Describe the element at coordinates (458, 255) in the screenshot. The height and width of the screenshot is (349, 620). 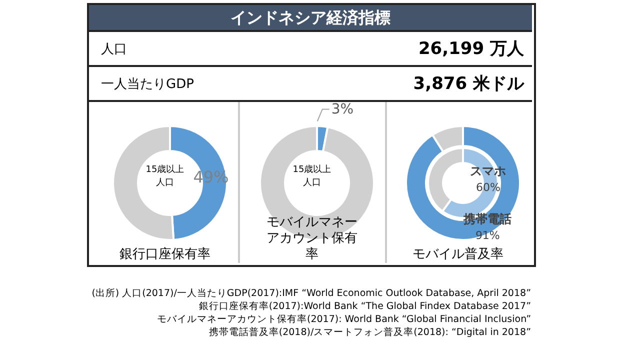
I see `text: モバイル普及率` at that location.